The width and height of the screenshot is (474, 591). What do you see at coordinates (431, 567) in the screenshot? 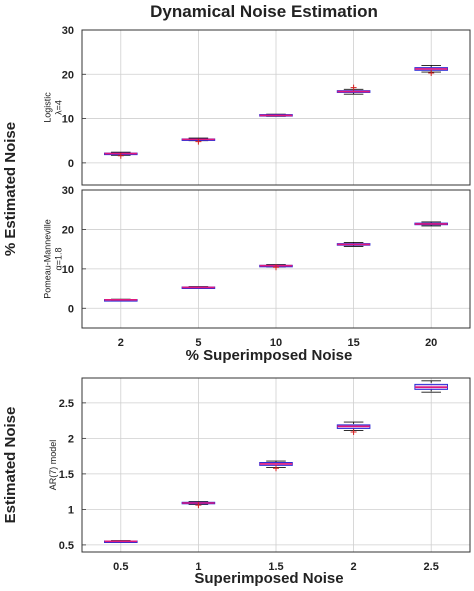
I see `x-tick-label: 2.5` at bounding box center [431, 567].